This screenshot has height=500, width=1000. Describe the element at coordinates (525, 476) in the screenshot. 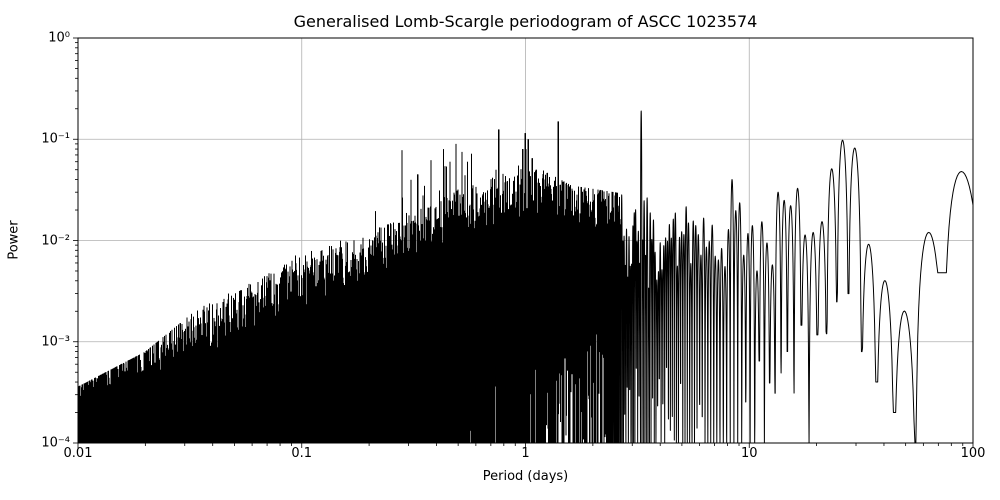

I see `x-axis-label: Period (days)` at that location.